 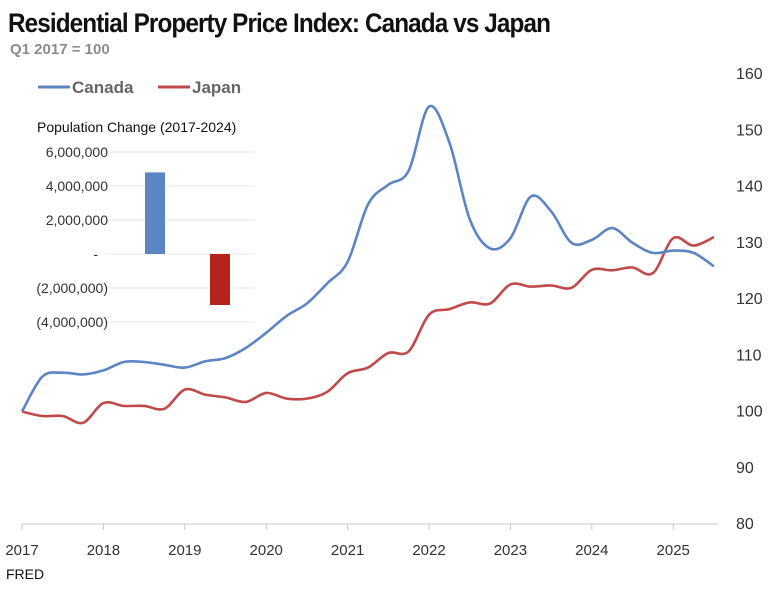 What do you see at coordinates (591, 550) in the screenshot?
I see `x-tick-label: 2024` at bounding box center [591, 550].